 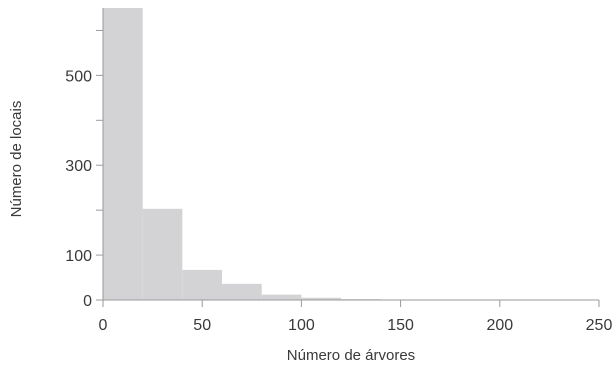 What do you see at coordinates (400, 325) in the screenshot?
I see `x-tick-label-150: 150` at bounding box center [400, 325].